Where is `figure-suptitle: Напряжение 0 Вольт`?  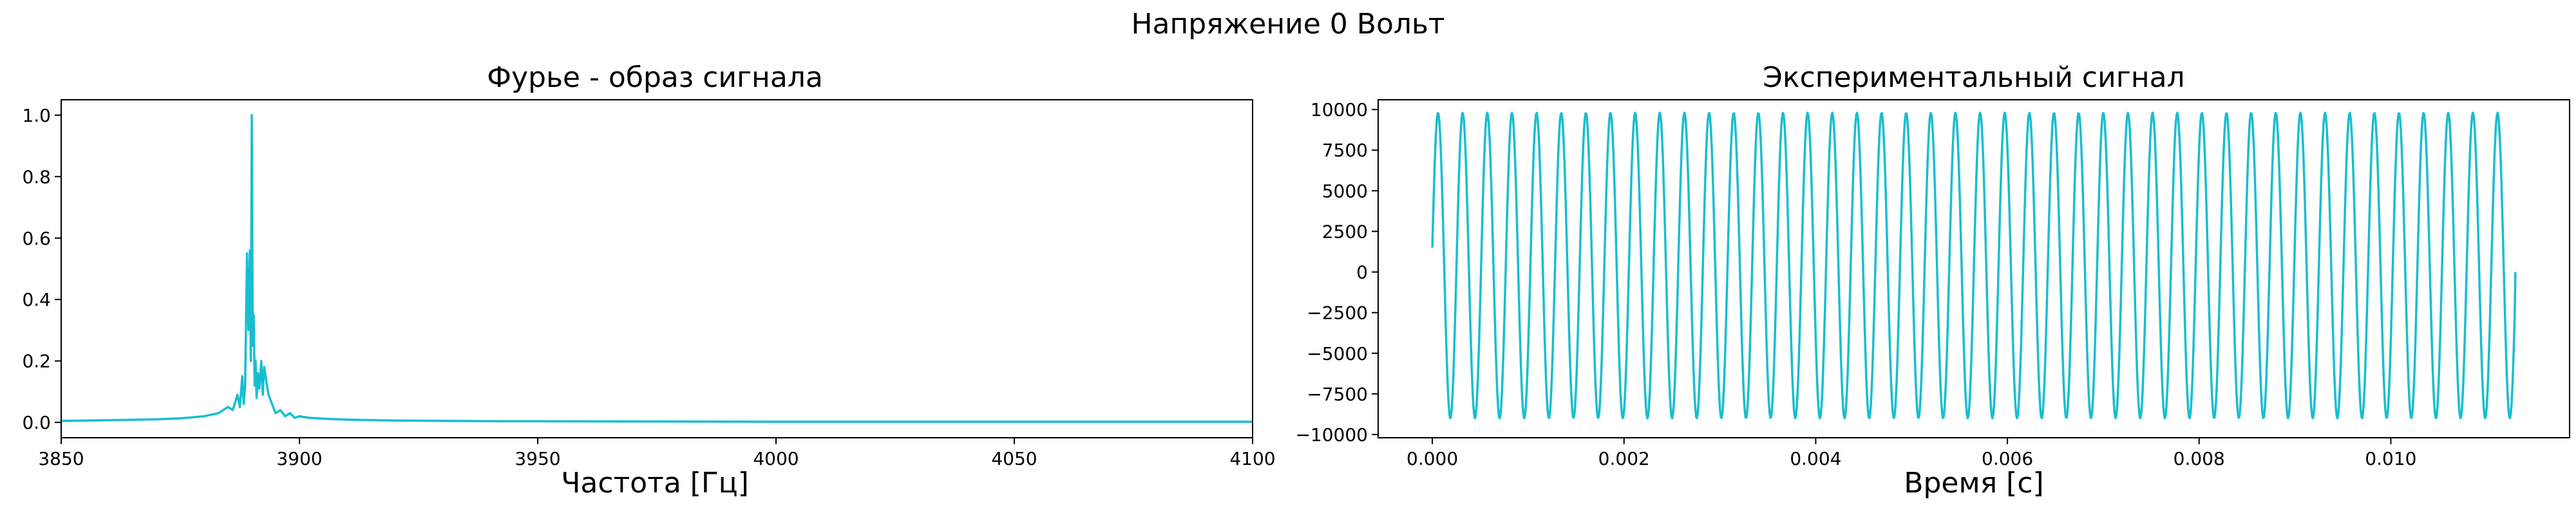
figure-suptitle: Напряжение 0 Вольт is located at coordinates (1287, 24).